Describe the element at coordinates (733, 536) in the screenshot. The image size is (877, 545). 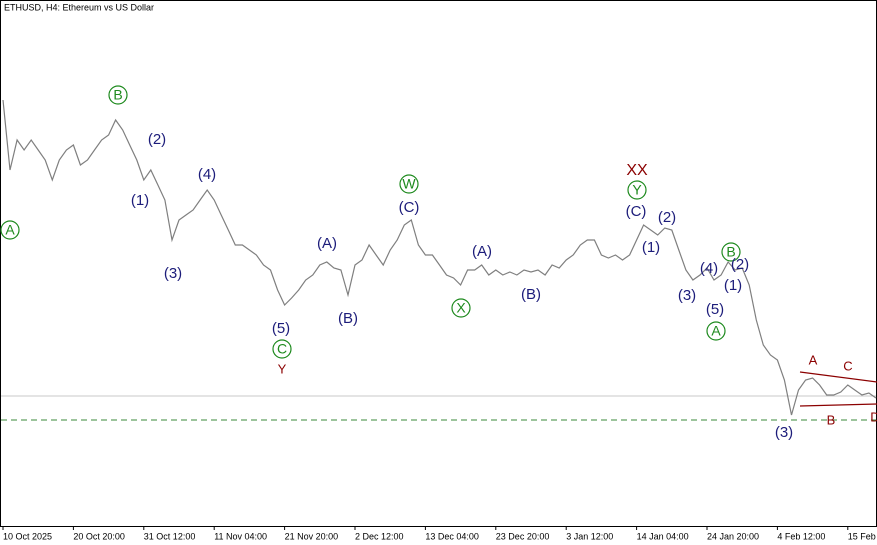
I see `x-tick-label: 24 Jan 20:00` at that location.